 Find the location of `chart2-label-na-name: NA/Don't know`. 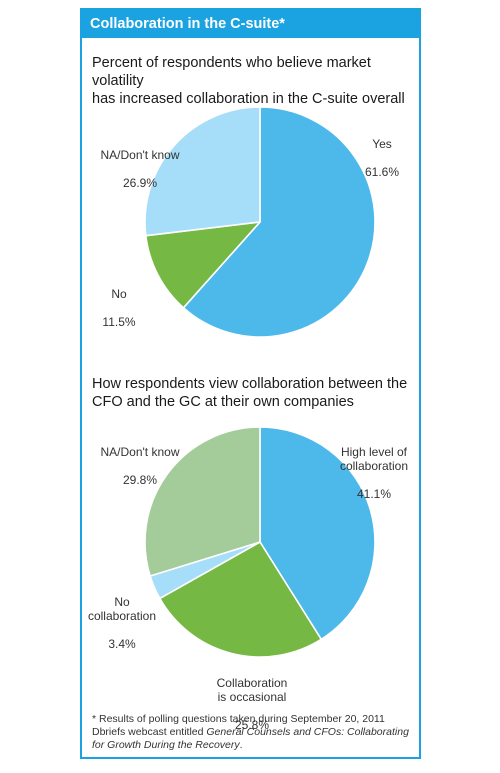

chart2-label-na-name: NA/Don't know is located at coordinates (140, 452).